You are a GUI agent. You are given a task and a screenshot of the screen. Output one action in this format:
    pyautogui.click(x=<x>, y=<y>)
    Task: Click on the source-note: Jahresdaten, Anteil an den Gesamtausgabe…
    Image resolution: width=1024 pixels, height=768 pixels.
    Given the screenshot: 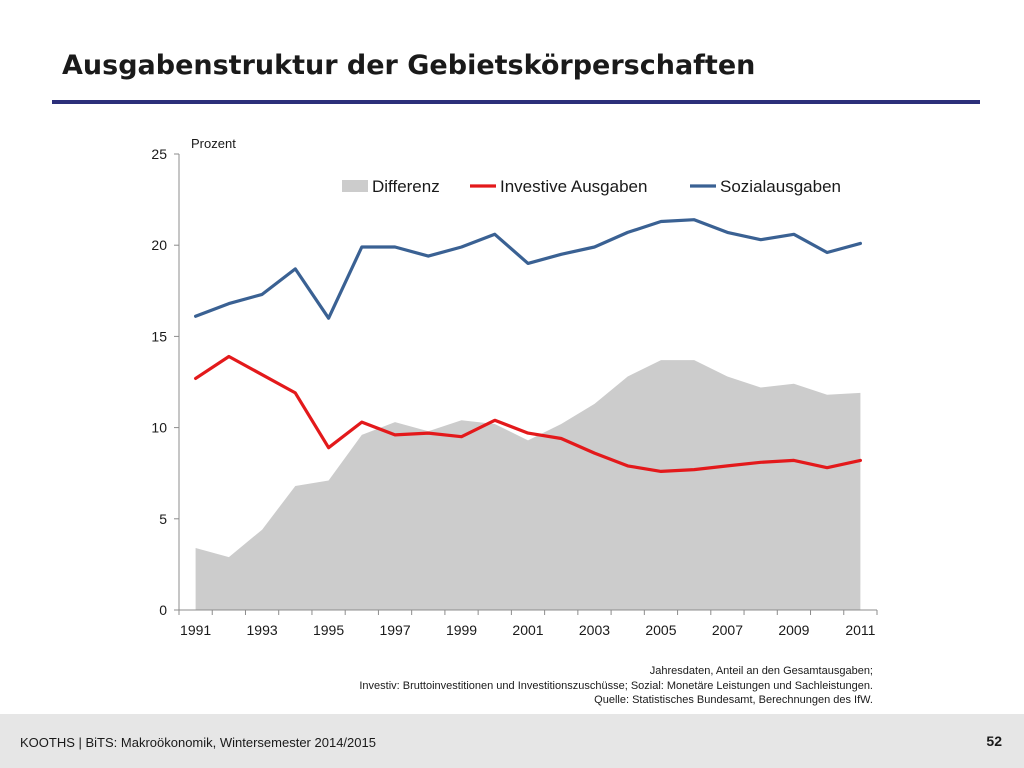 What is the action you would take?
    pyautogui.click(x=616, y=686)
    